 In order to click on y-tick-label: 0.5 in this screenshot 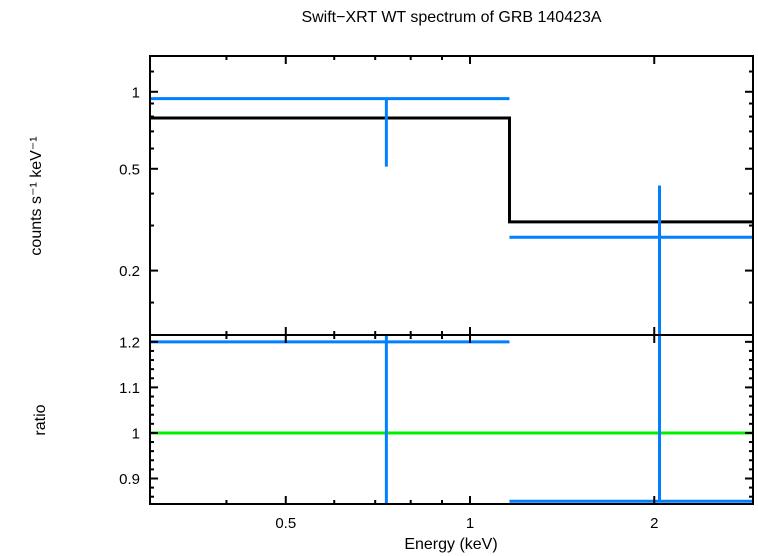, I will do `click(129, 169)`.